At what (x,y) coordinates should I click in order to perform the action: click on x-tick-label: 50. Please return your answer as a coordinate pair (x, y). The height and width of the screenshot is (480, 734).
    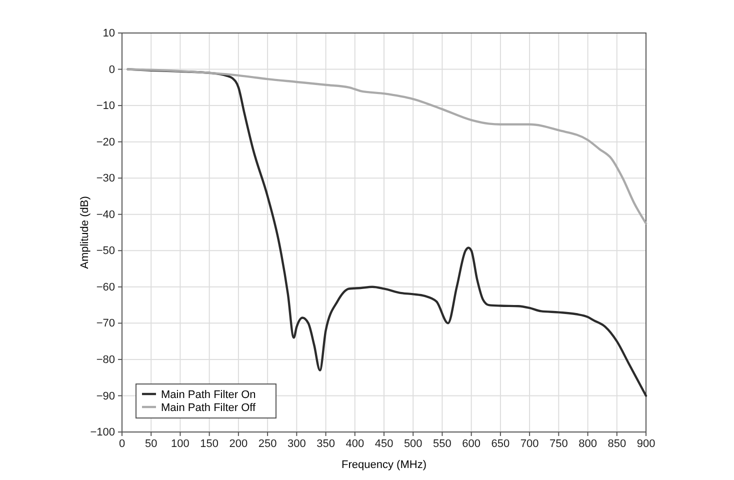
    Looking at the image, I should click on (151, 444).